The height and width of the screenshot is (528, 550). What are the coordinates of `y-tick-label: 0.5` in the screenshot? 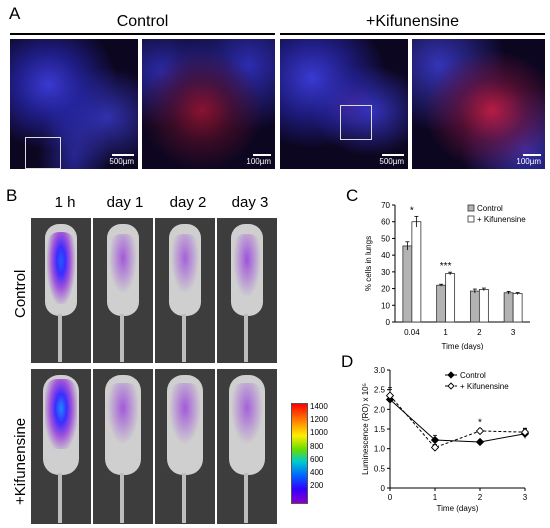 It's located at (380, 468).